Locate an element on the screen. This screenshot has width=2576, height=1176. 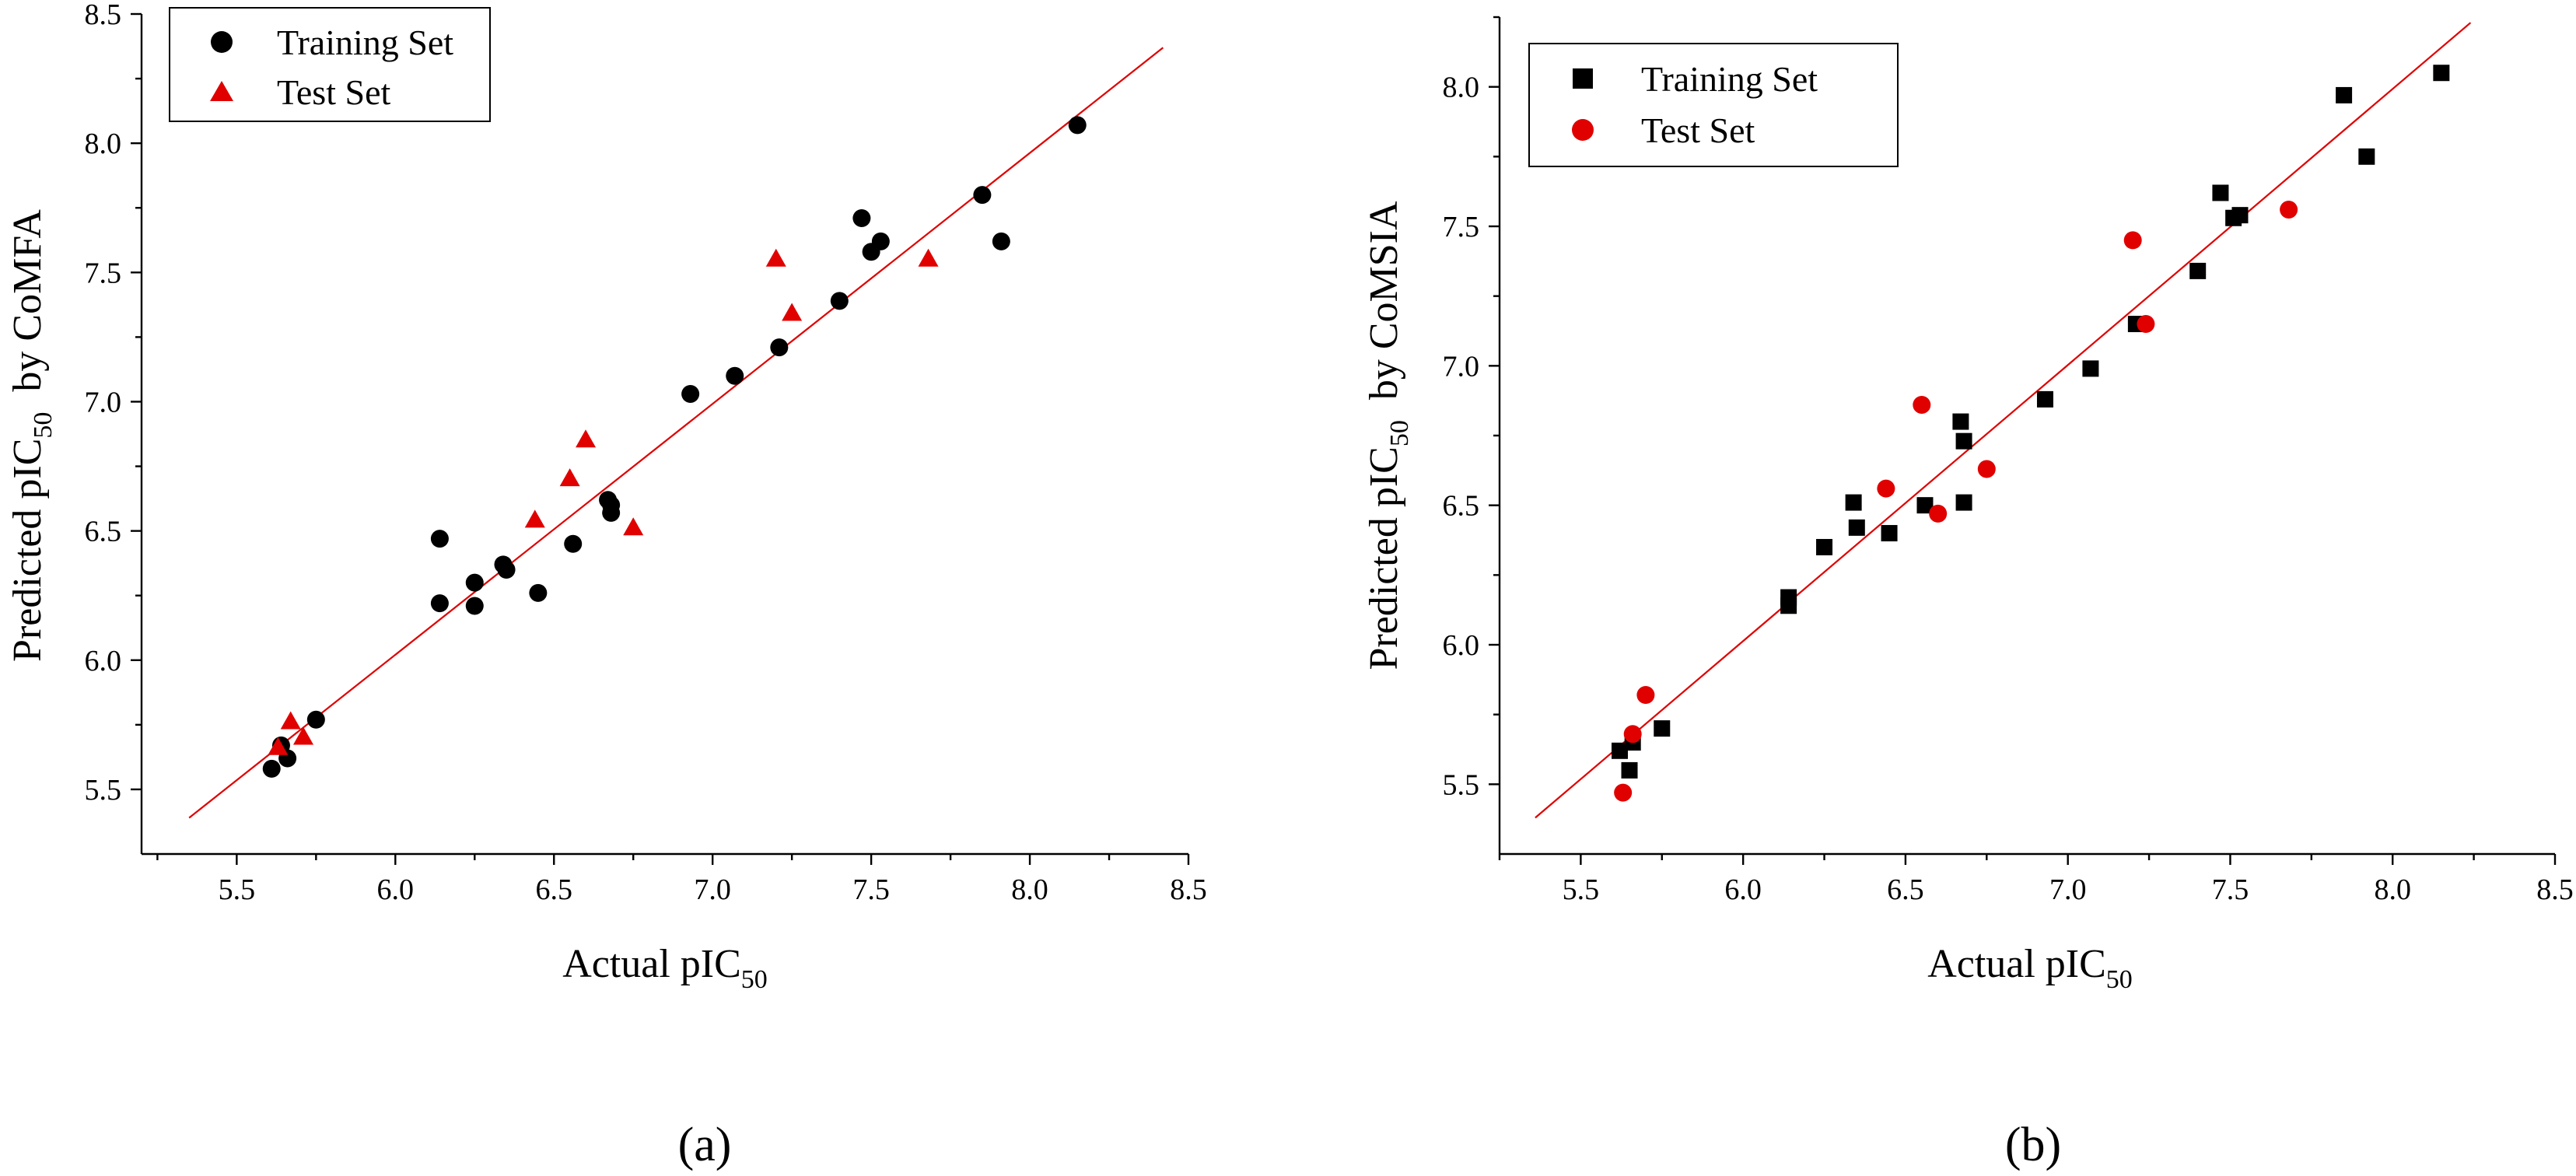
chart-a-legend: Training Set Test Set is located at coordinates (330, 64).